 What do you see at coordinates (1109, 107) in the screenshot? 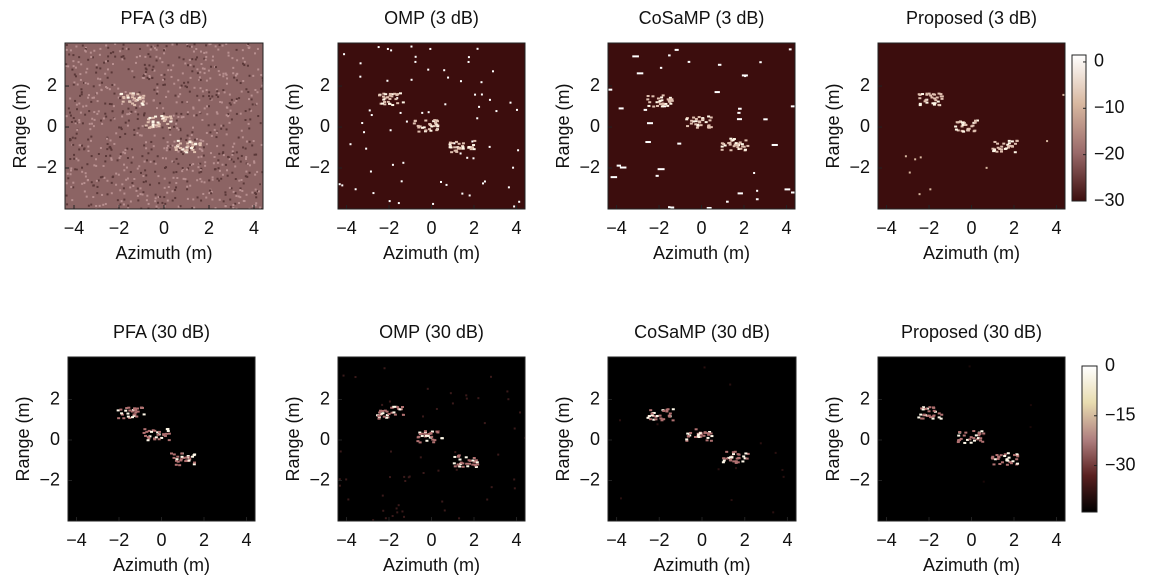
I see `colorbar-tick-label: −10` at bounding box center [1109, 107].